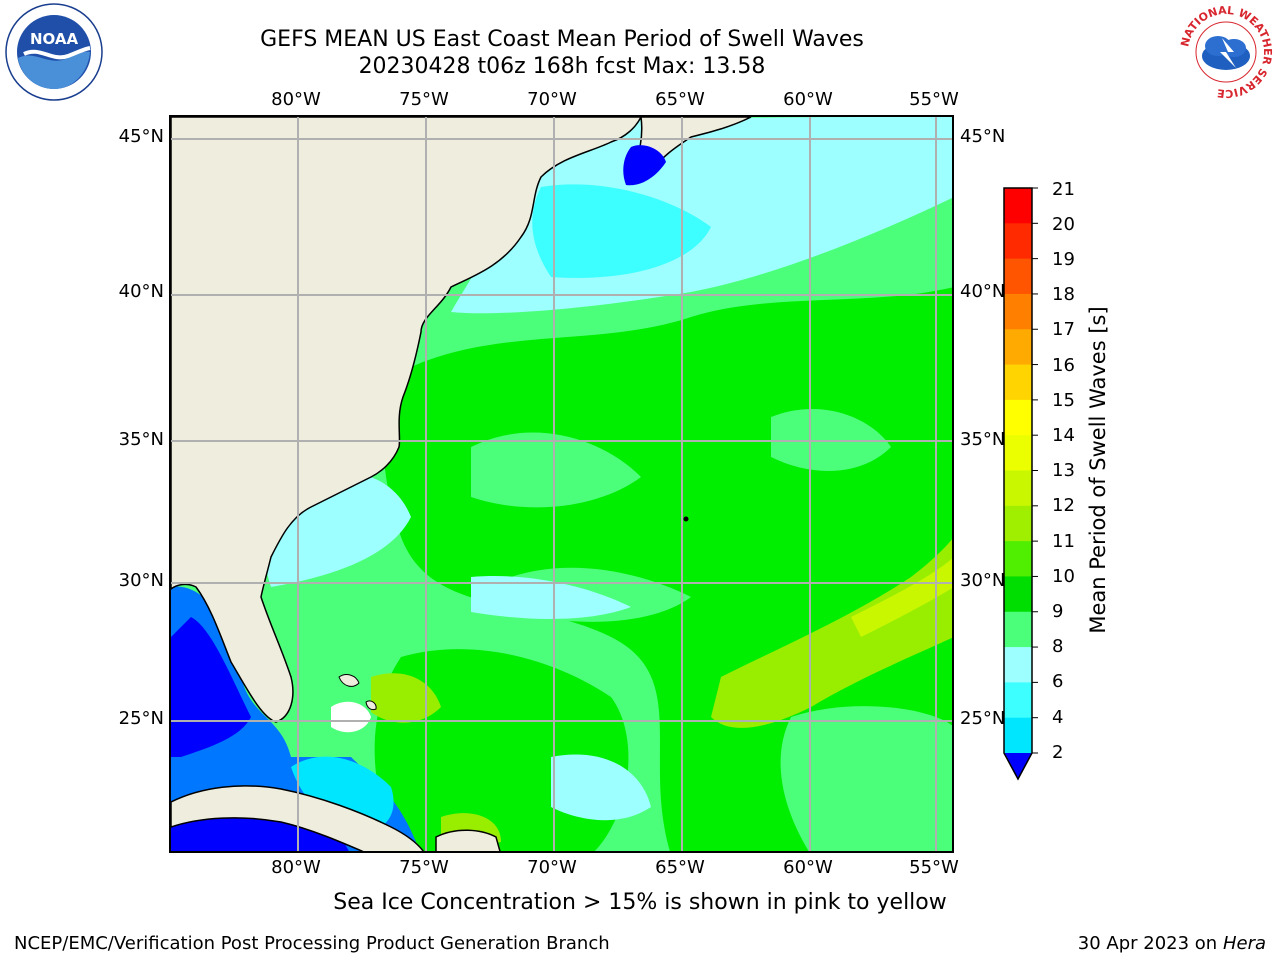 The image size is (1280, 960). I want to click on noaa-logo-text: NOAA, so click(54, 39).